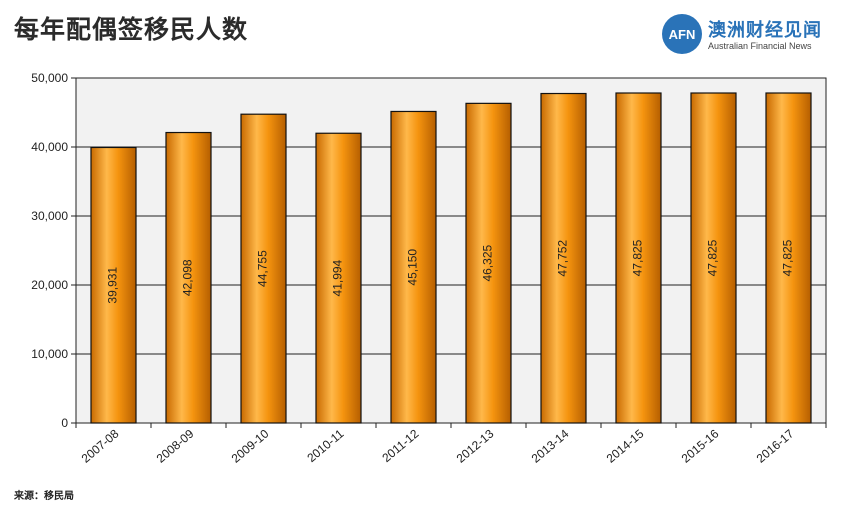  I want to click on x-tick-label: 2014-15, so click(625, 445).